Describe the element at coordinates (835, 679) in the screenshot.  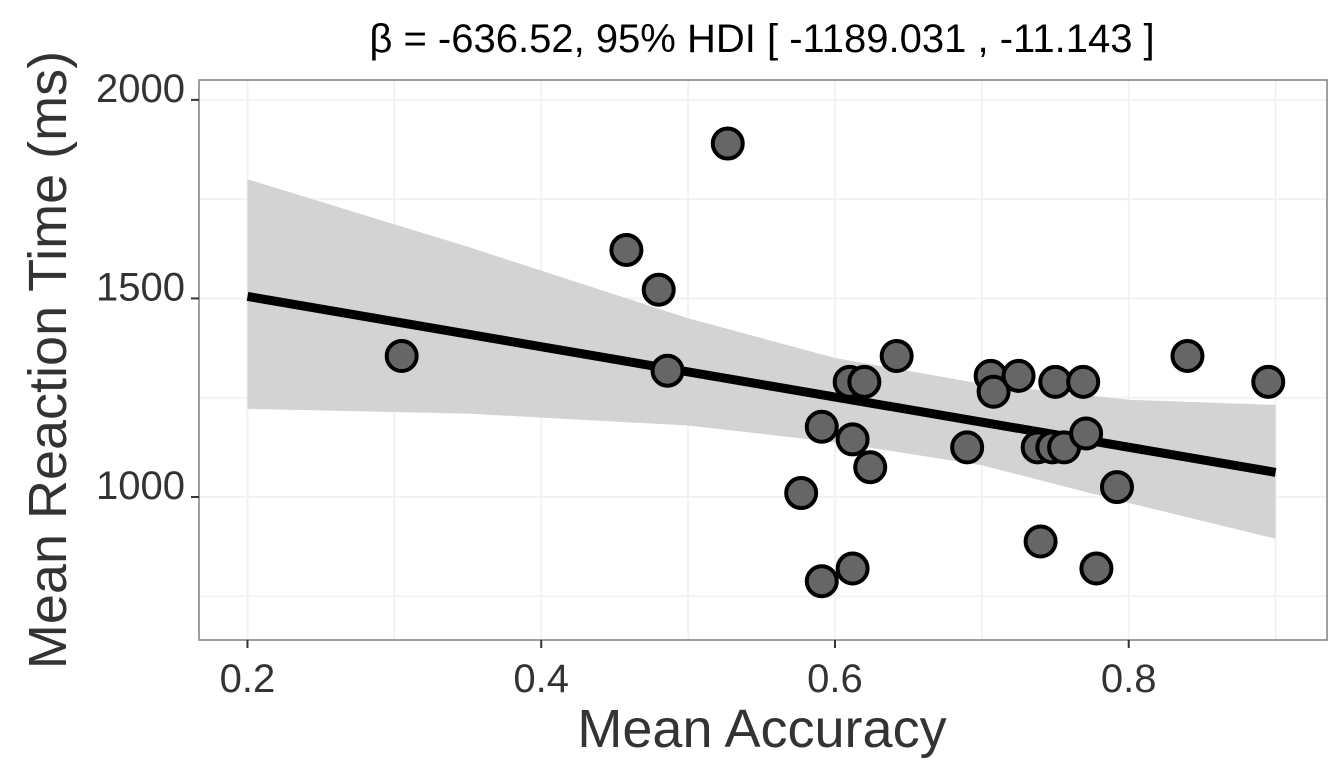
I see `x-tick-label: 0.6` at that location.